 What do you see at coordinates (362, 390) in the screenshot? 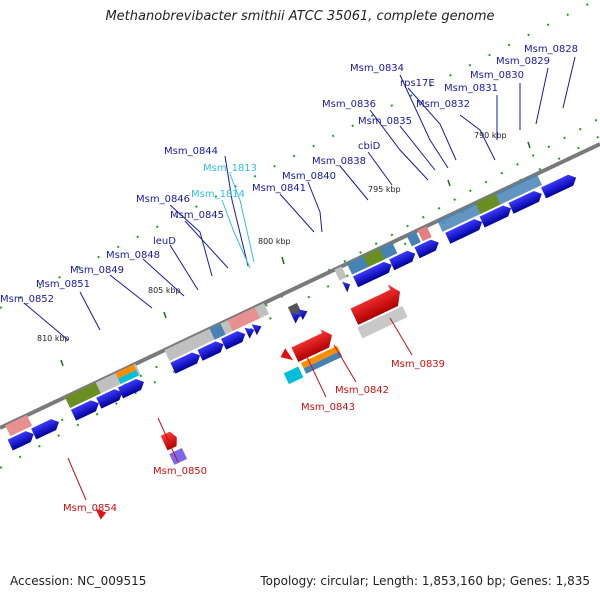
I see `label-msm0842: Msm_0842` at bounding box center [362, 390].